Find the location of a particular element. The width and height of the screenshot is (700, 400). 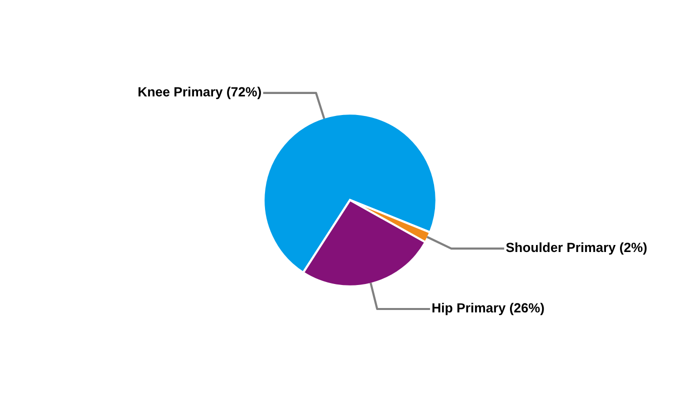

slice-label: Hip Primary (26%) is located at coordinates (488, 309).